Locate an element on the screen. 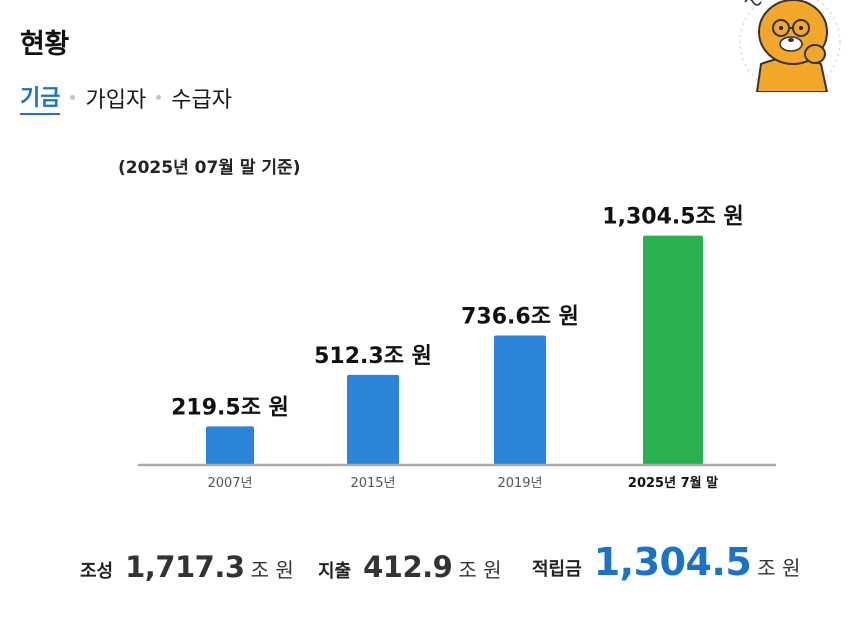 This screenshot has height=628, width=856. page-title: 현황 is located at coordinates (44, 44).